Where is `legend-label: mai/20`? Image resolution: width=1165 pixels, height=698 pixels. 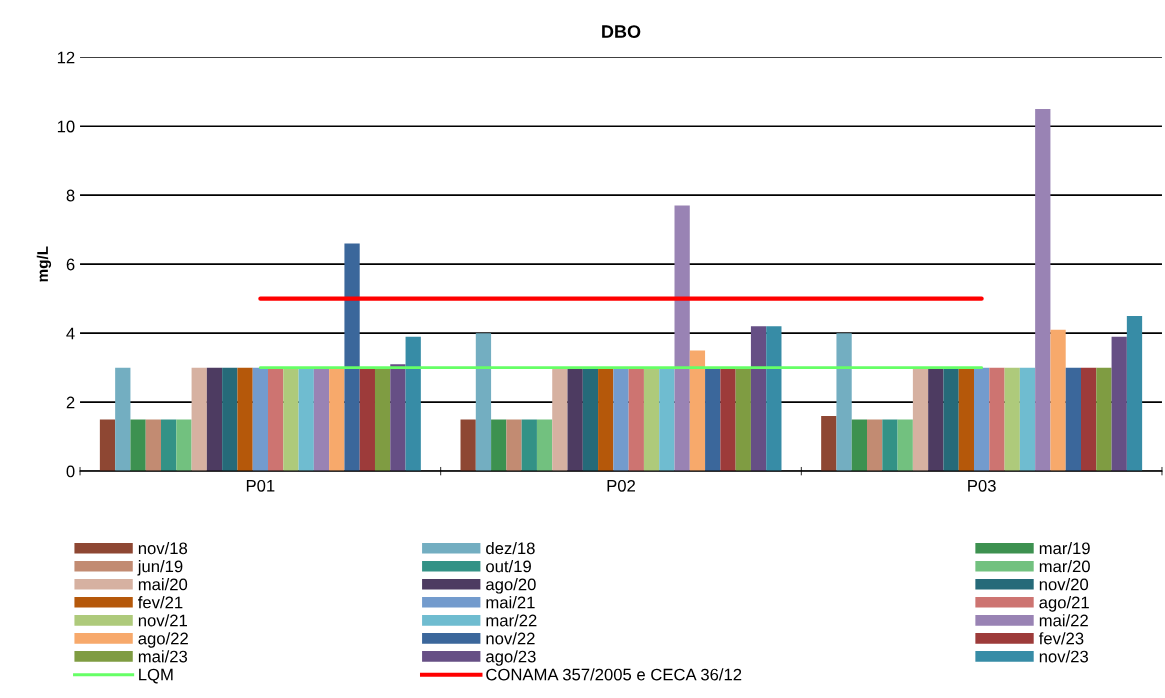 legend-label: mai/20 is located at coordinates (163, 584).